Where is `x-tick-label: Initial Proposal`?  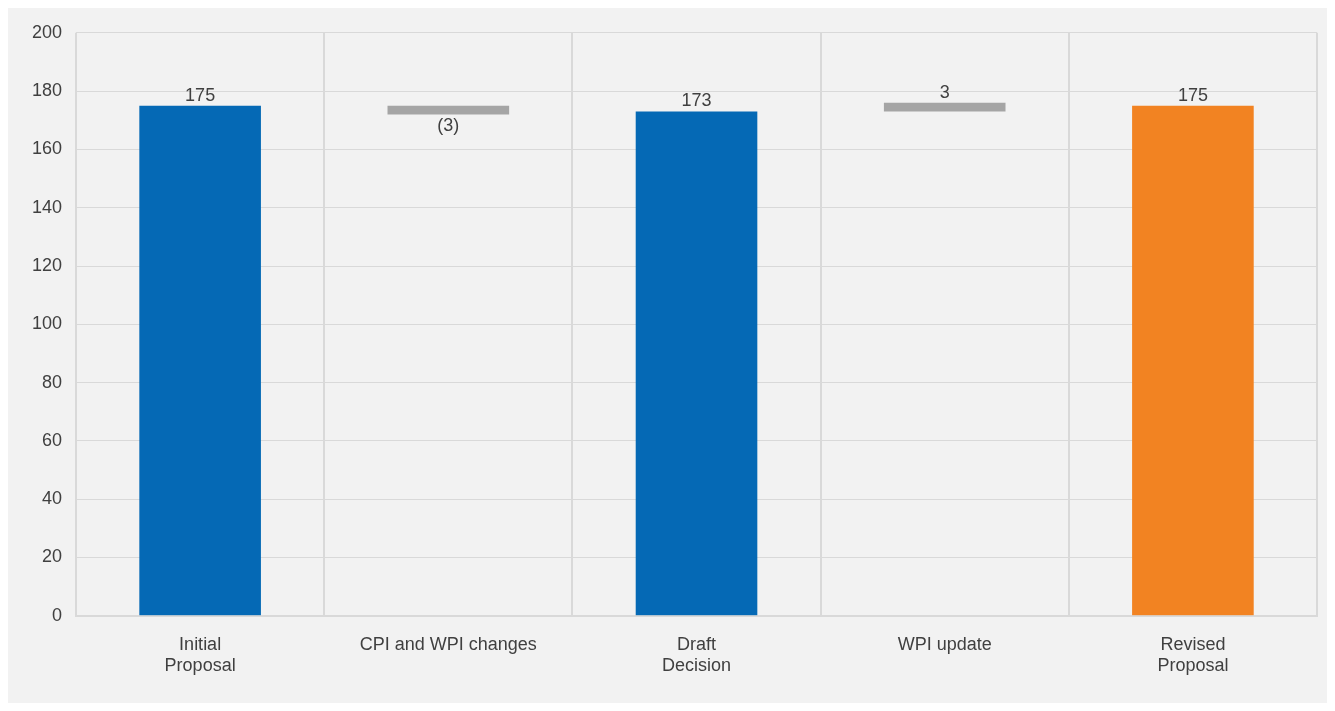 x-tick-label: Initial Proposal is located at coordinates (200, 654).